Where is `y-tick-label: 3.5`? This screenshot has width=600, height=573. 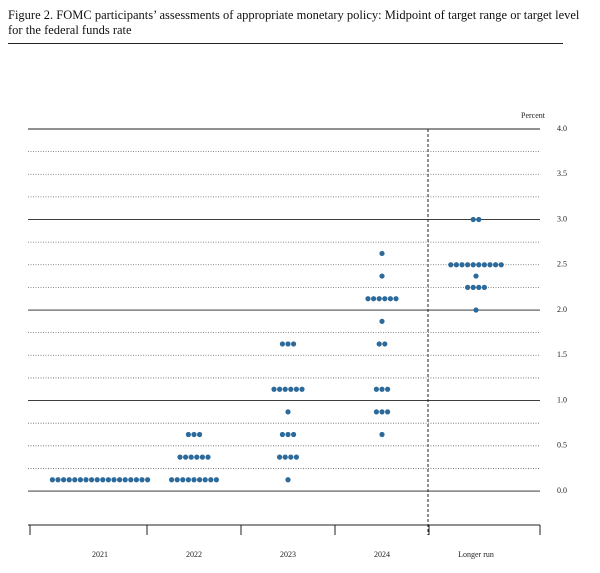
y-tick-label: 3.5 is located at coordinates (562, 173).